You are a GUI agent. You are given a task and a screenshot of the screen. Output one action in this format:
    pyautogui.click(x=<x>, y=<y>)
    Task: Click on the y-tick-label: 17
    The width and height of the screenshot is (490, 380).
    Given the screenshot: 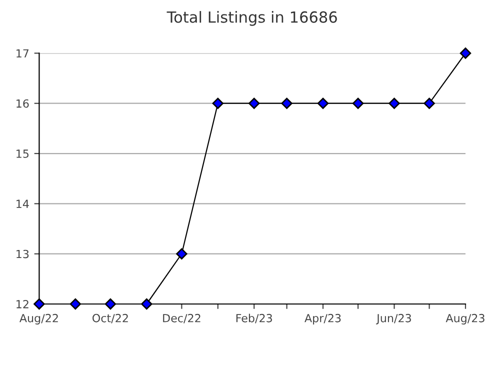 What is the action you would take?
    pyautogui.click(x=22, y=53)
    